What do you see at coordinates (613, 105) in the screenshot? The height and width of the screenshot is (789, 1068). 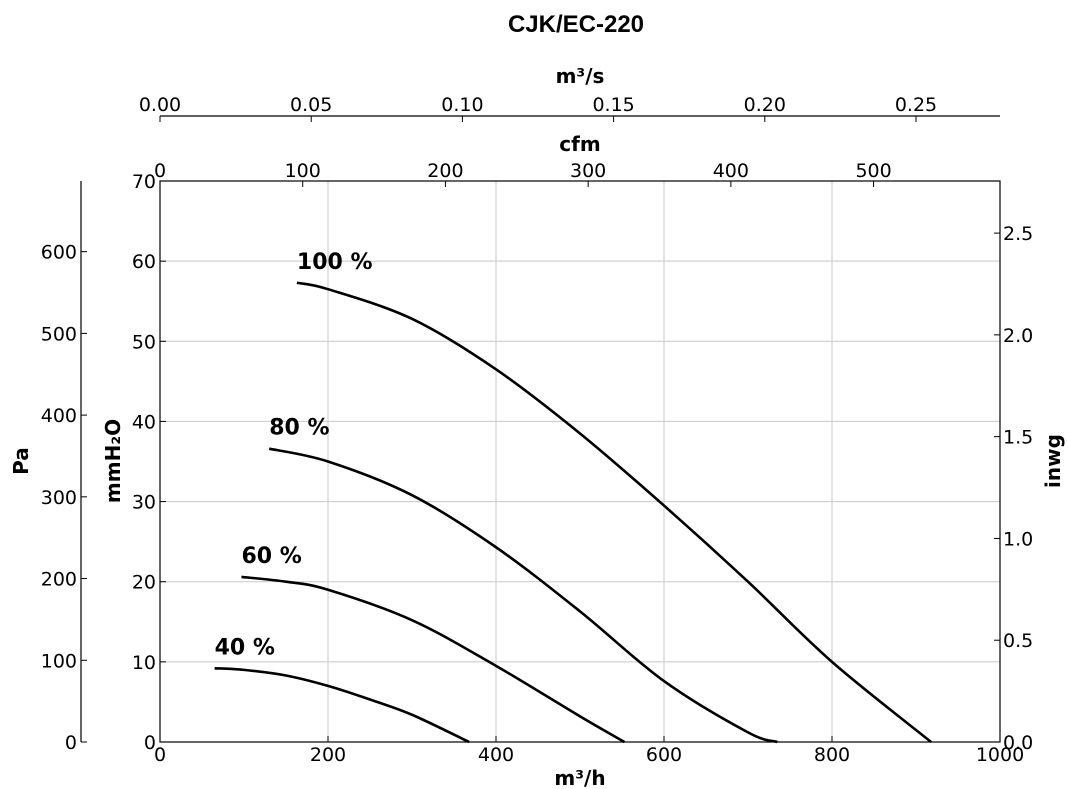 I see `m3s-tick-label: 0.15` at bounding box center [613, 105].